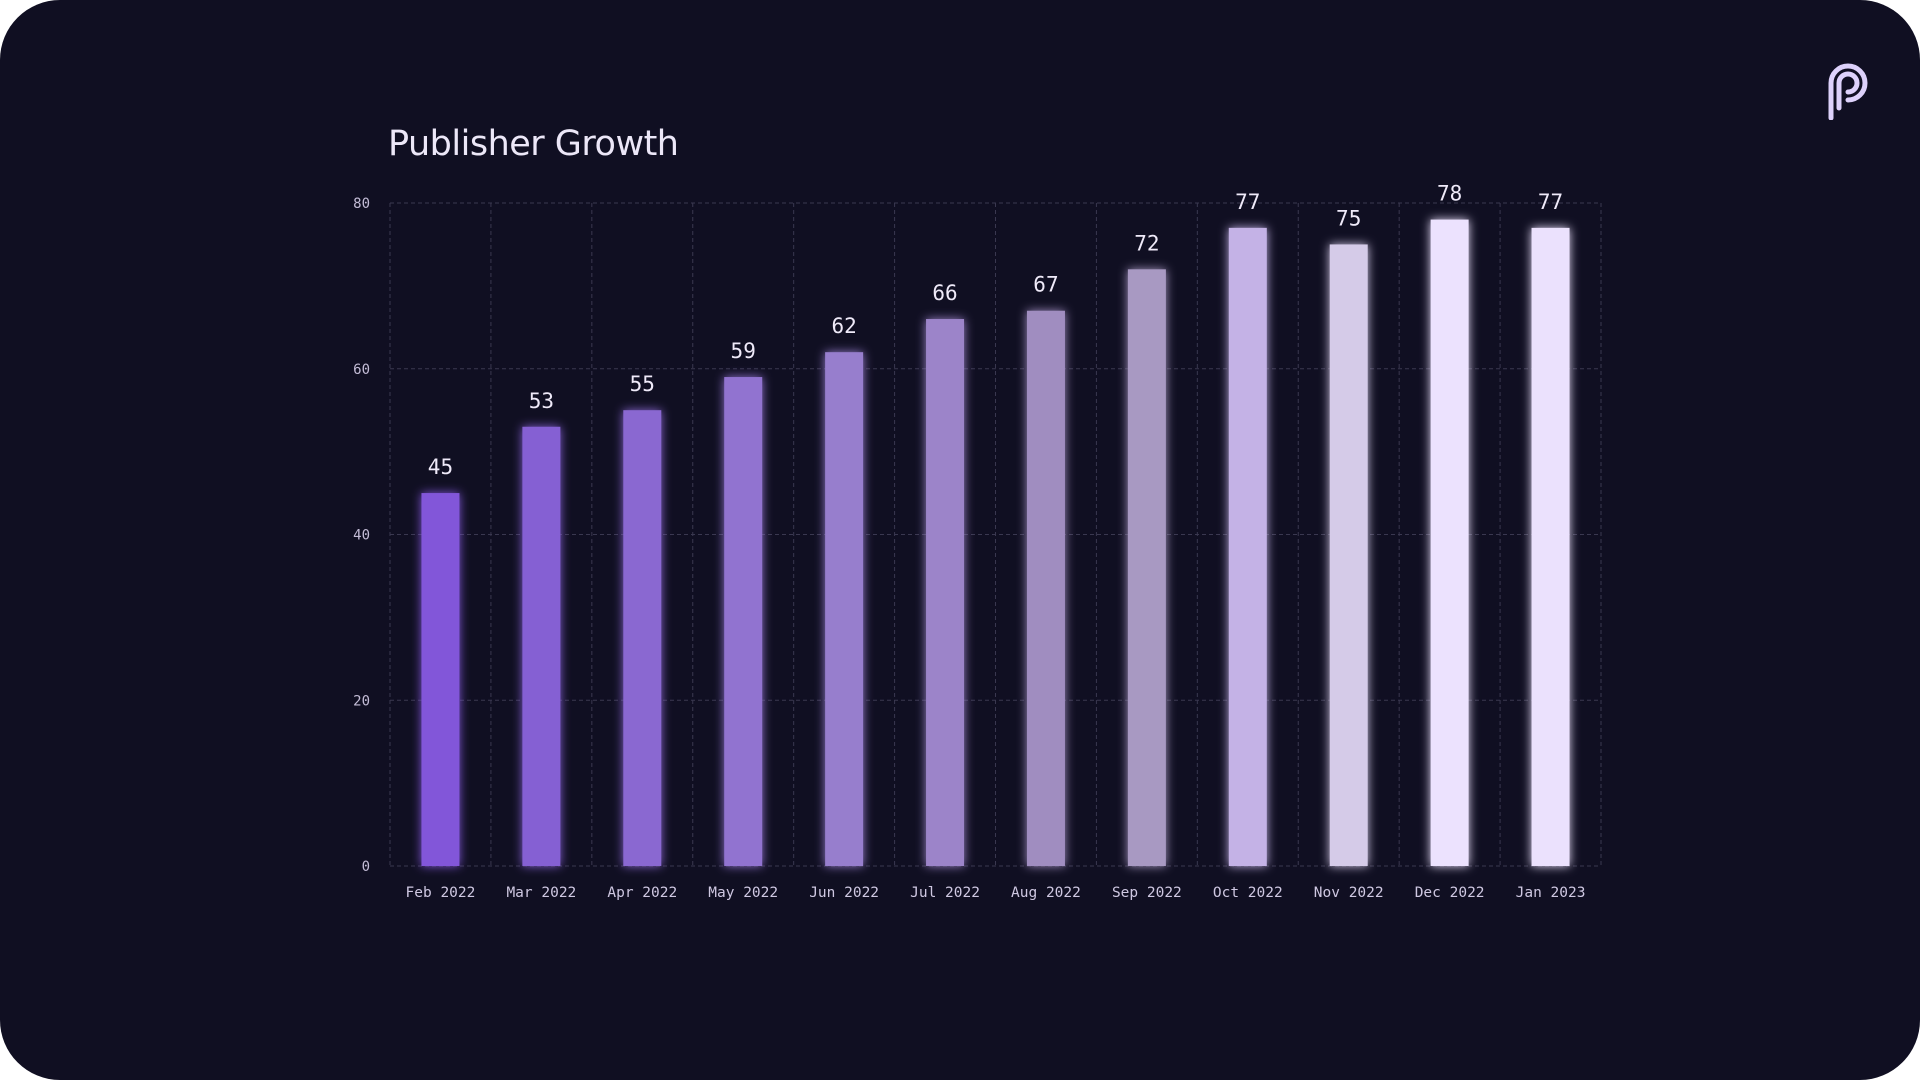 This screenshot has width=1920, height=1080. I want to click on x-tick-label: Jan 2023, so click(1551, 893).